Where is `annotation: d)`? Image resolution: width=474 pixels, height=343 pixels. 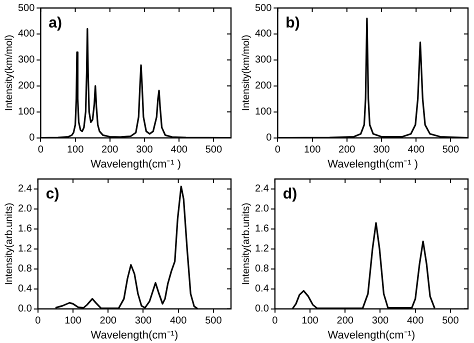 annotation: d) is located at coordinates (290, 194).